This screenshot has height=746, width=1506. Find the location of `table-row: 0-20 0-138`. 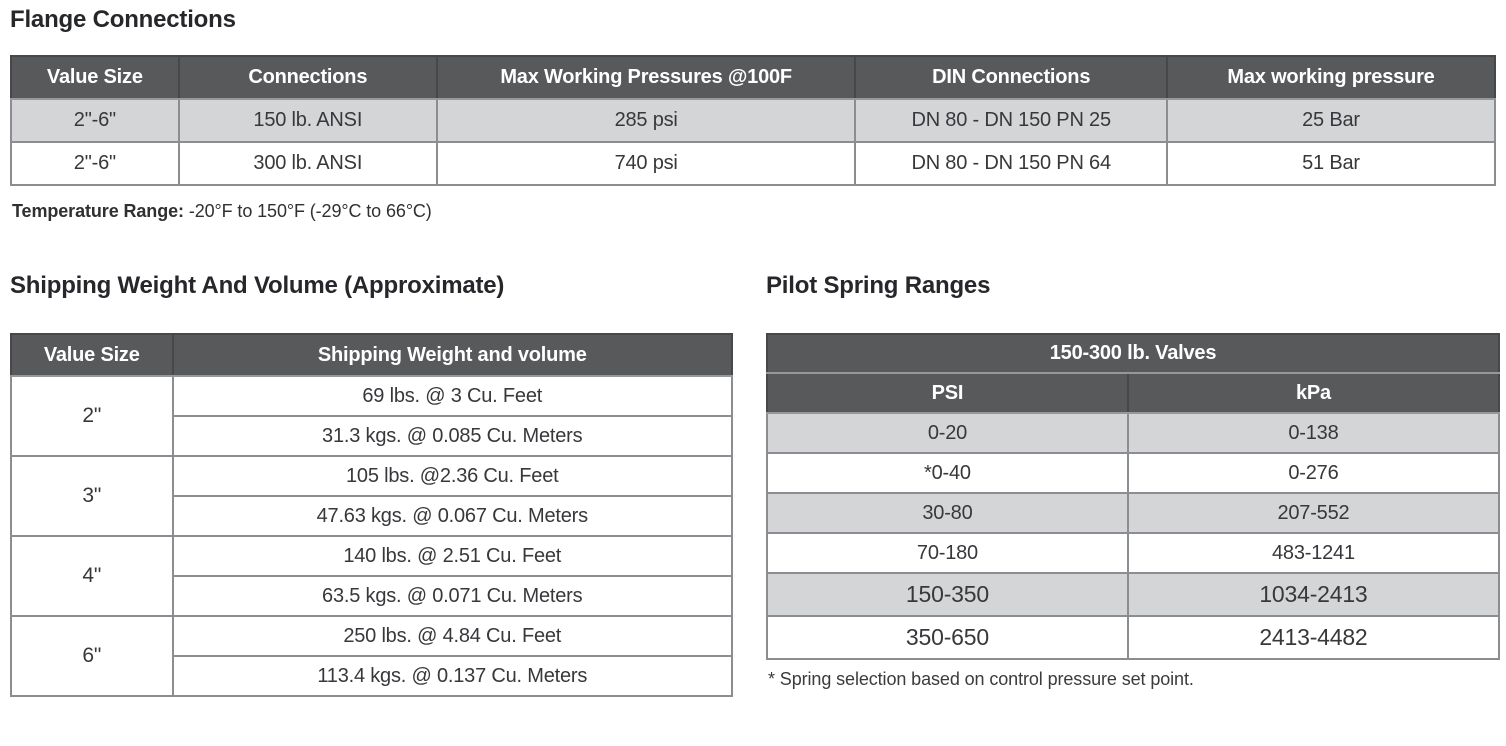

table-row: 0-20 0-138 is located at coordinates (1133, 433).